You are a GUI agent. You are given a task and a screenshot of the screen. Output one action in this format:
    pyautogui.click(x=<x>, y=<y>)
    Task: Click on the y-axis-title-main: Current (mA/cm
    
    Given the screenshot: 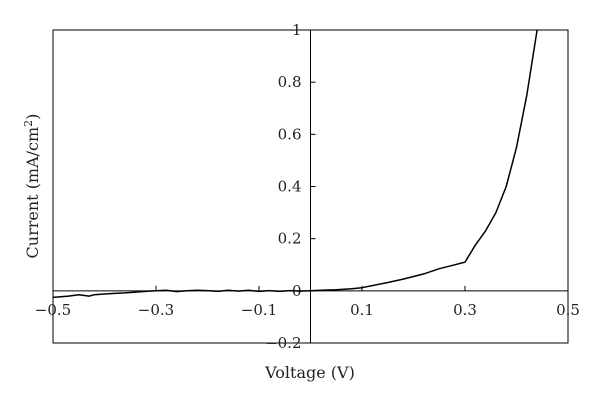 What is the action you would take?
    pyautogui.click(x=32, y=193)
    